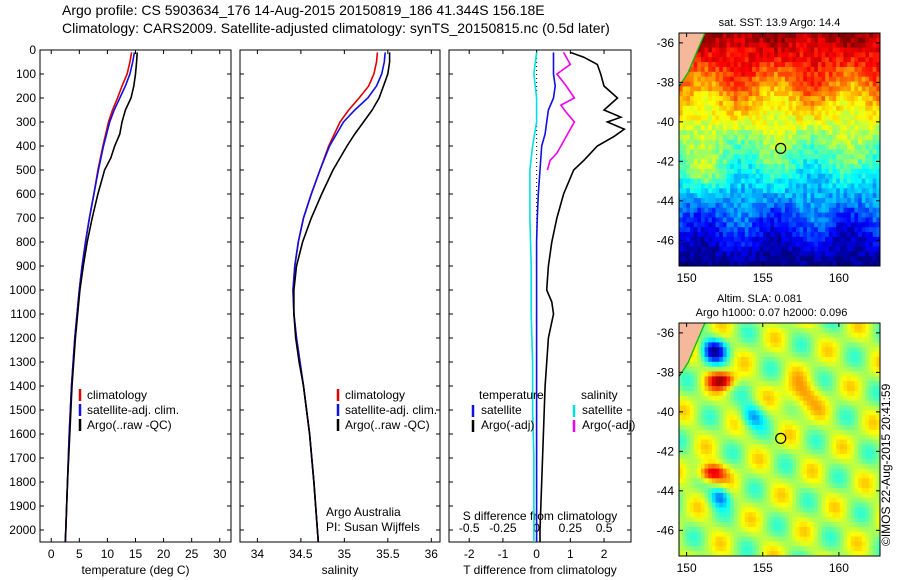 Image resolution: width=900 pixels, height=580 pixels. What do you see at coordinates (582, 296) in the screenshot?
I see `series-line-argoadj` at bounding box center [582, 296].